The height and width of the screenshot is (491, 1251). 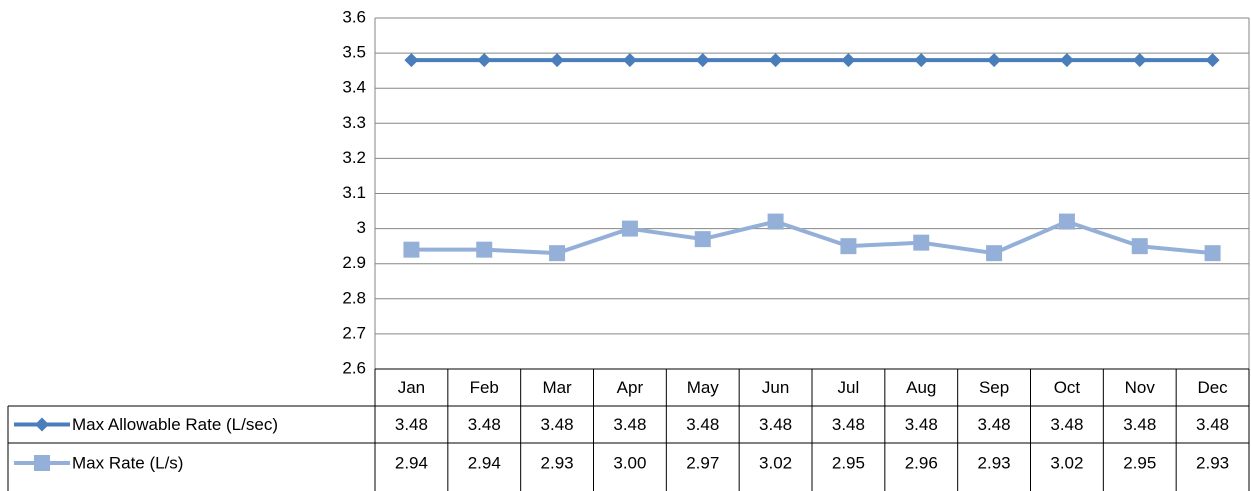 I want to click on x-tick-label: Apr, so click(x=630, y=387).